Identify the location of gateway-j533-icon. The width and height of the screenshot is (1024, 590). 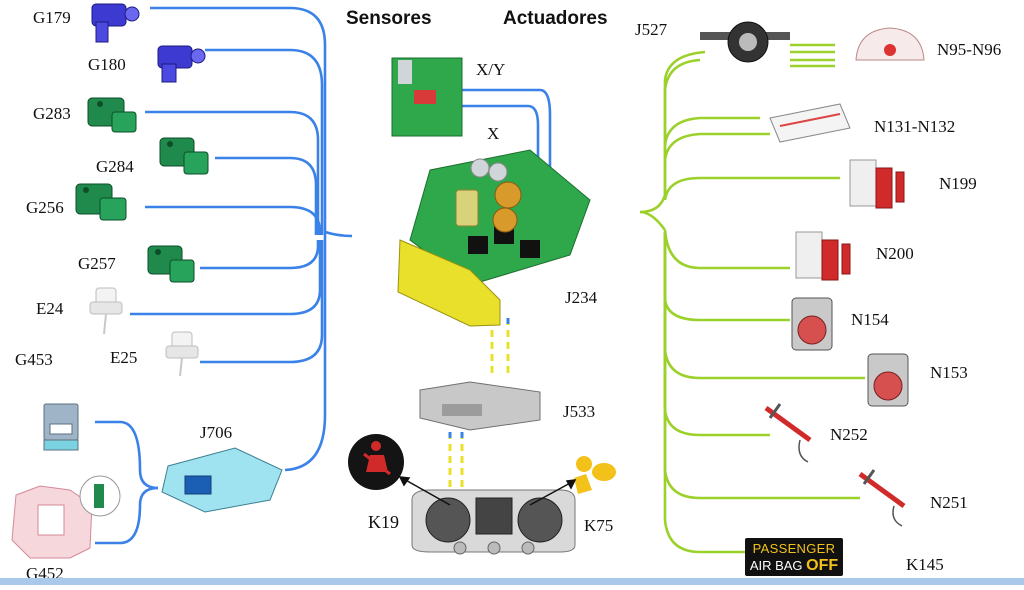
(480, 406).